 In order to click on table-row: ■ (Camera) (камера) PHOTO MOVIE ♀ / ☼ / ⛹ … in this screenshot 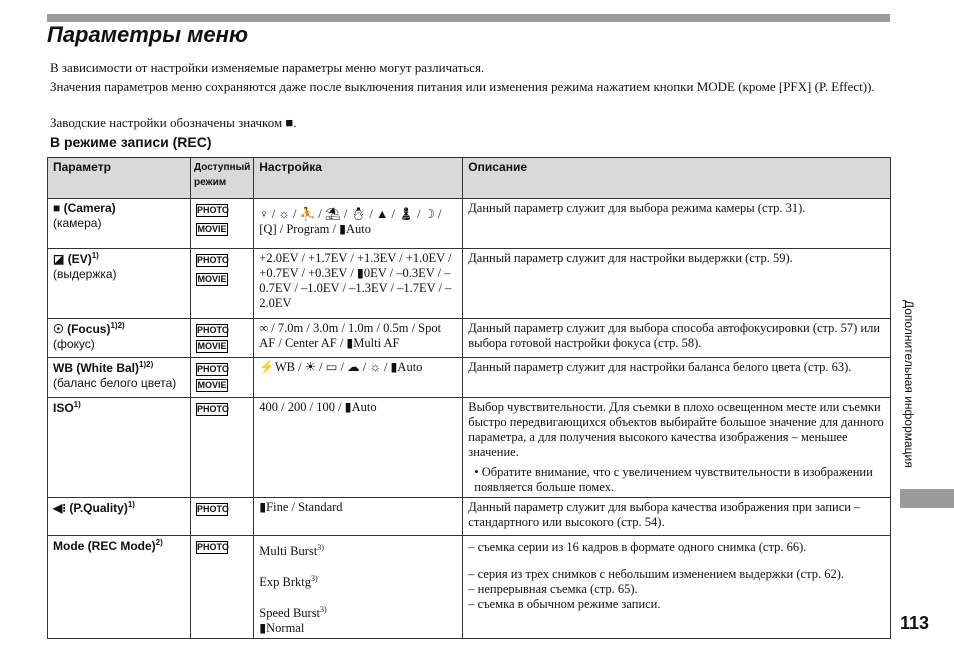, I will do `click(469, 223)`.